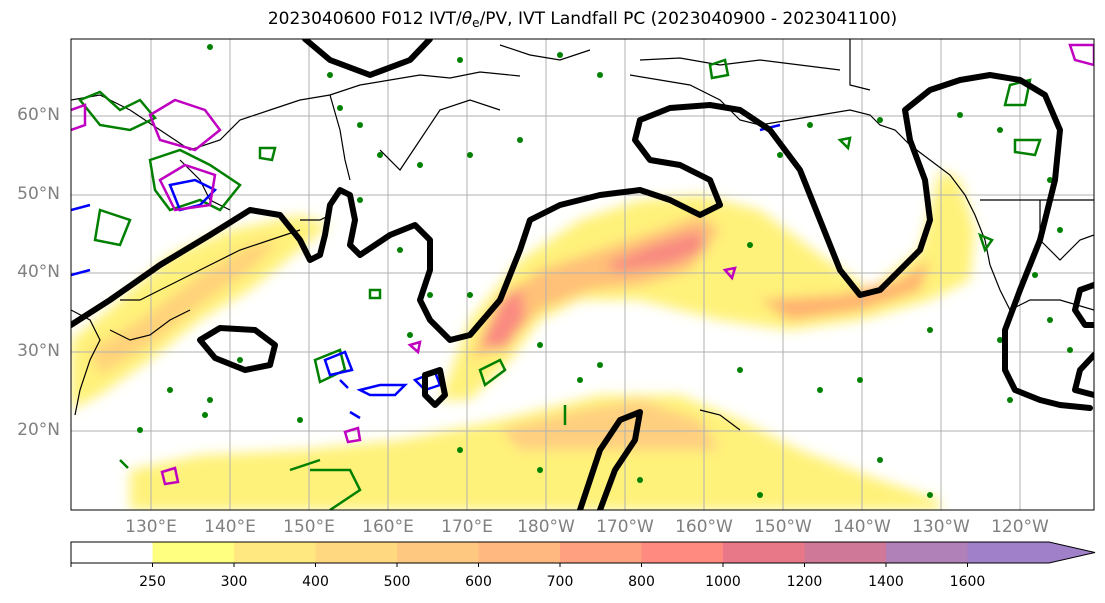 Image resolution: width=1105 pixels, height=603 pixels. What do you see at coordinates (783, 527) in the screenshot?
I see `lon-label-150w: 150°W` at bounding box center [783, 527].